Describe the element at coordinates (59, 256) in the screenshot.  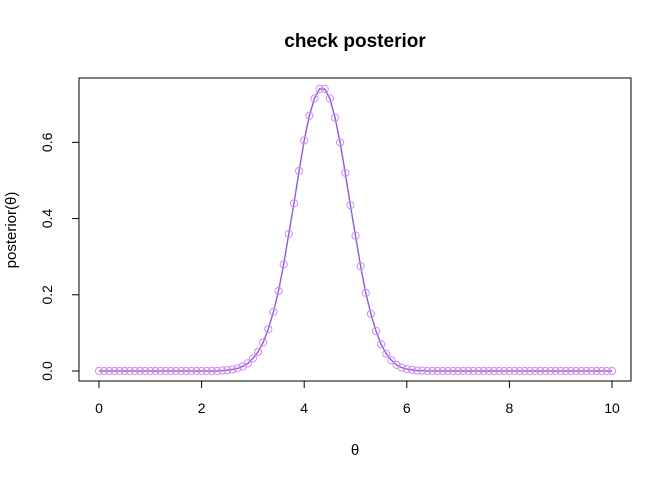
I see `y-axis: 0.0 0.2 0.4 0.6` at that location.